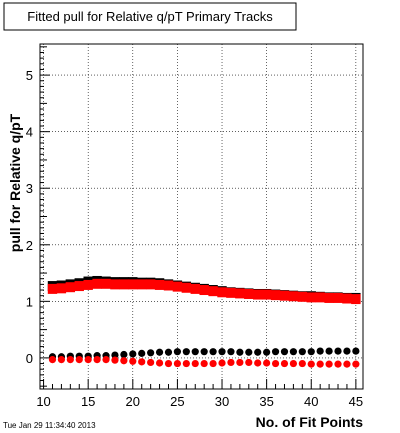 This screenshot has height=433, width=400. Describe the element at coordinates (29, 75) in the screenshot. I see `y-tick-label: 5` at that location.